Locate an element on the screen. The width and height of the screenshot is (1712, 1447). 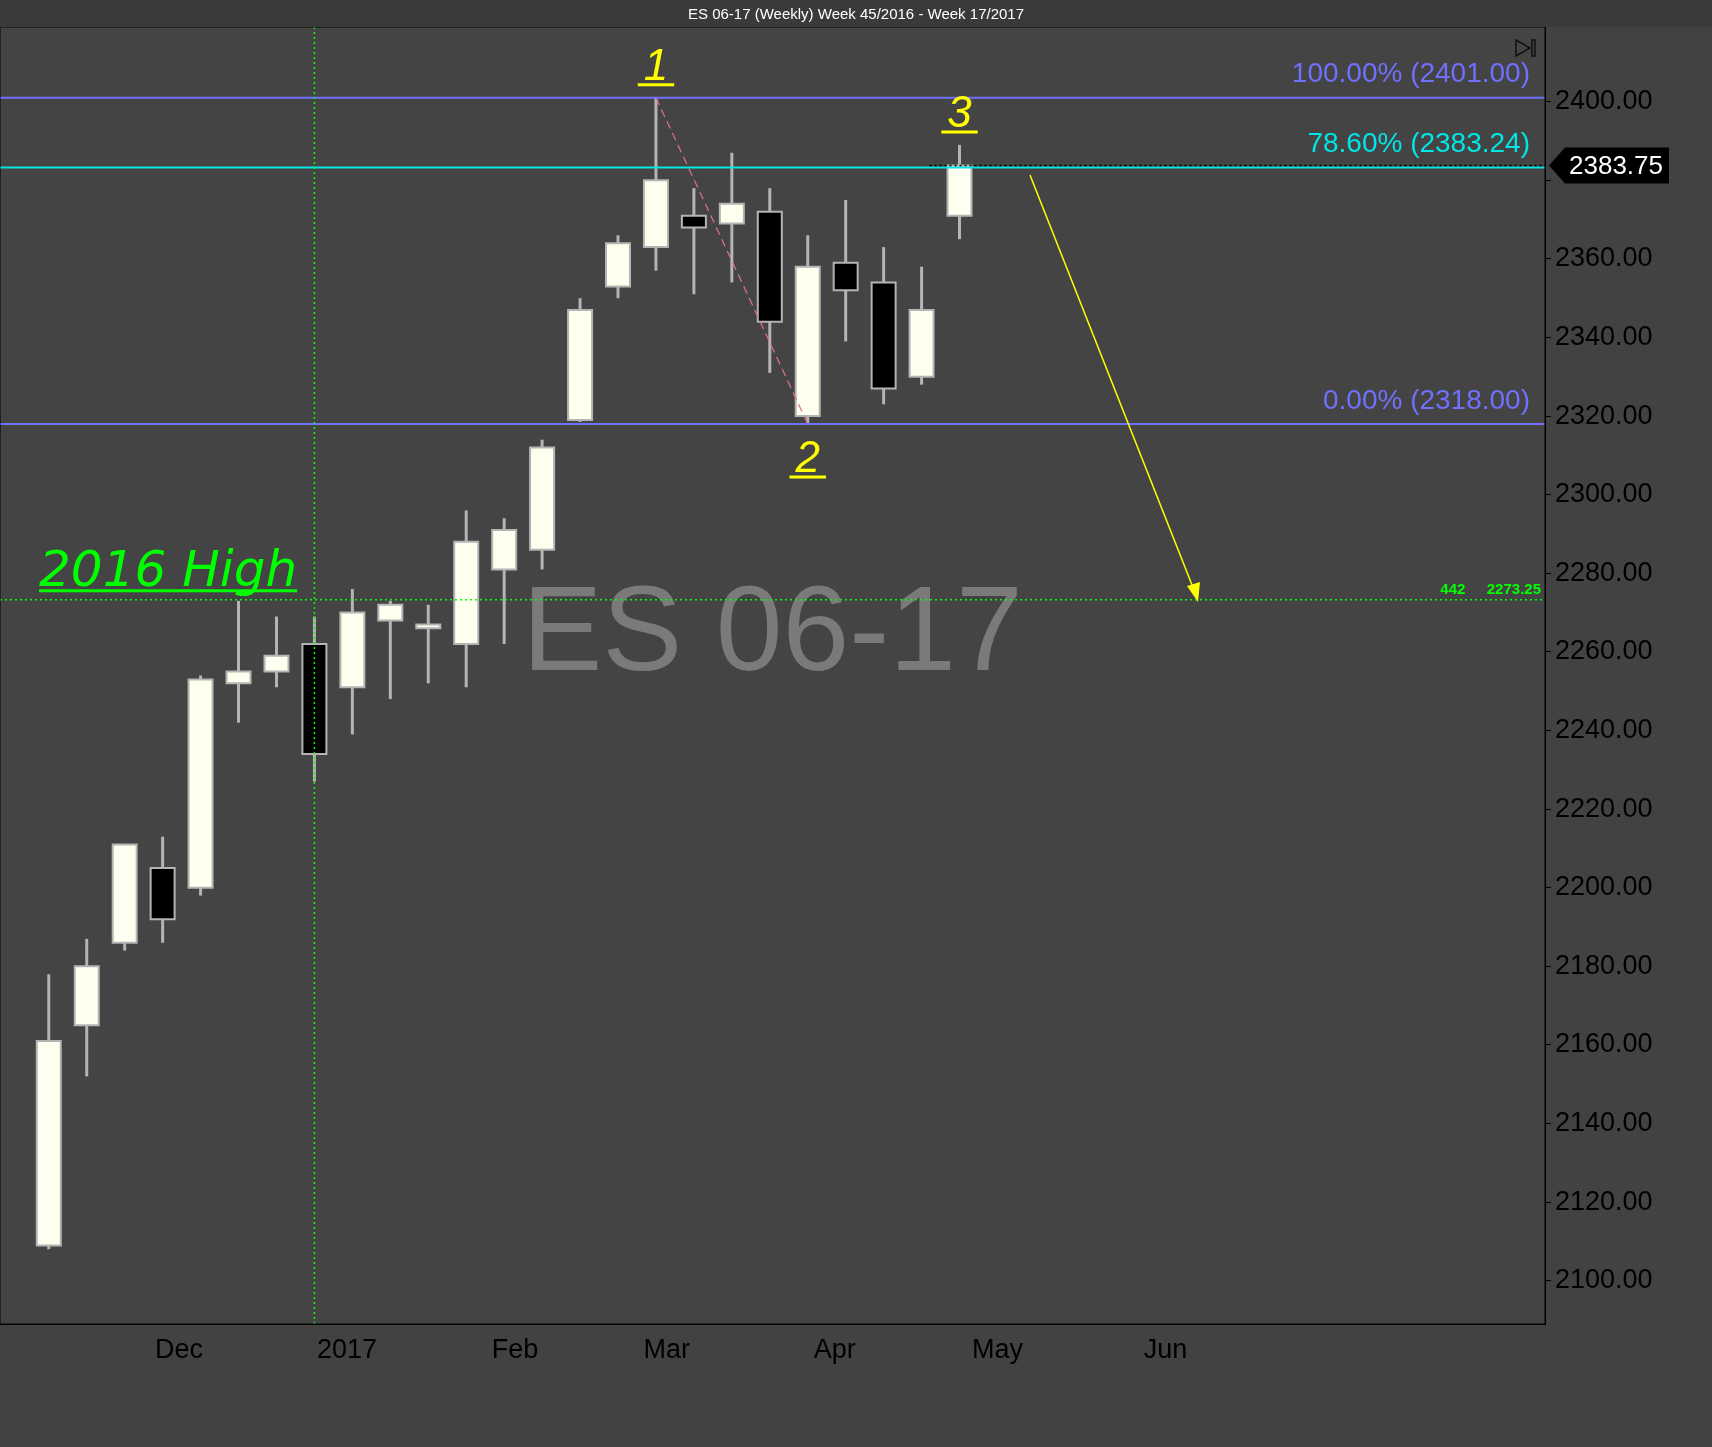
annotation: 442 is located at coordinates (1453, 589).